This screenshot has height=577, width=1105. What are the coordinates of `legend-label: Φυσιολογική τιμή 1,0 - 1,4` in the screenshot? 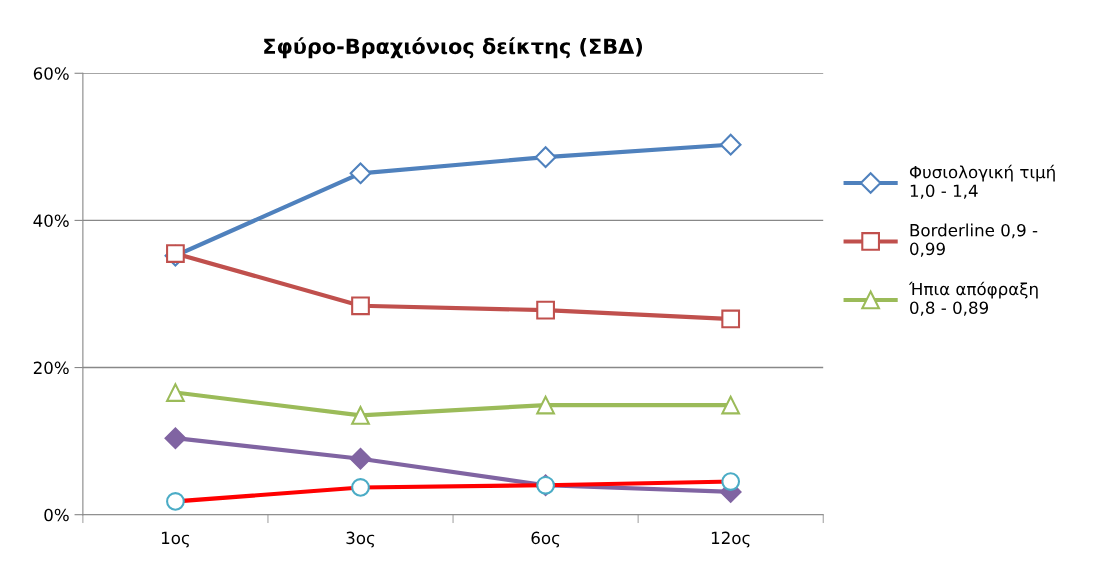 It's located at (982, 181).